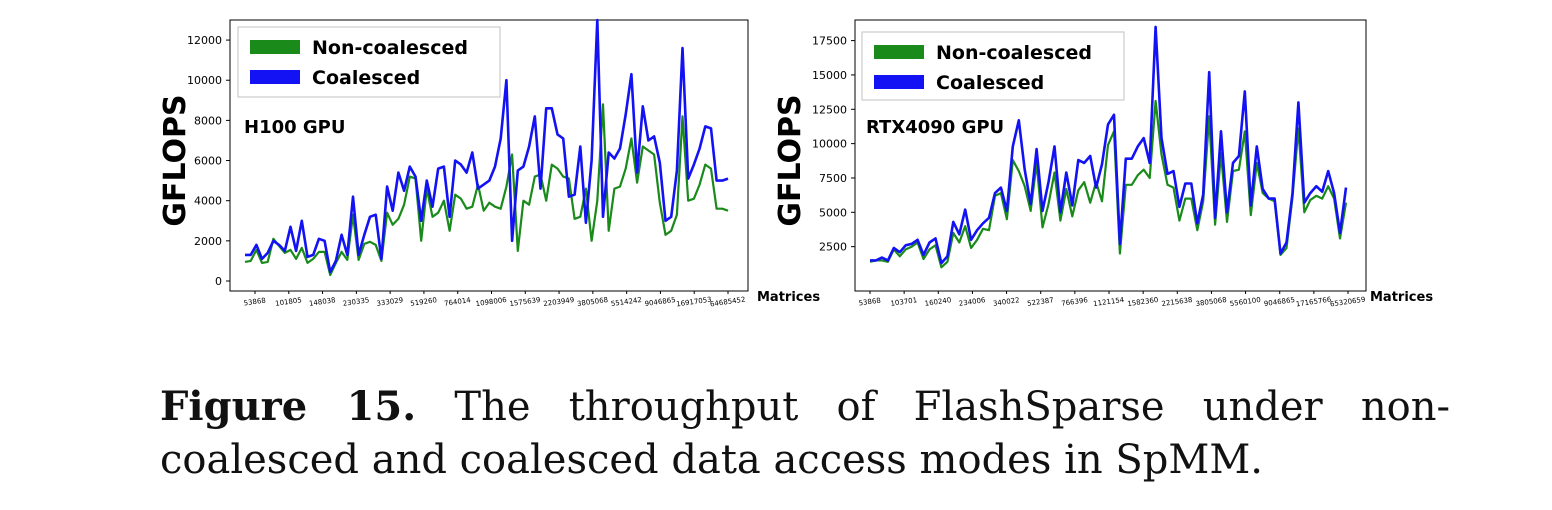 The height and width of the screenshot is (510, 1552). I want to click on x-tick-label: 230335, so click(356, 302).